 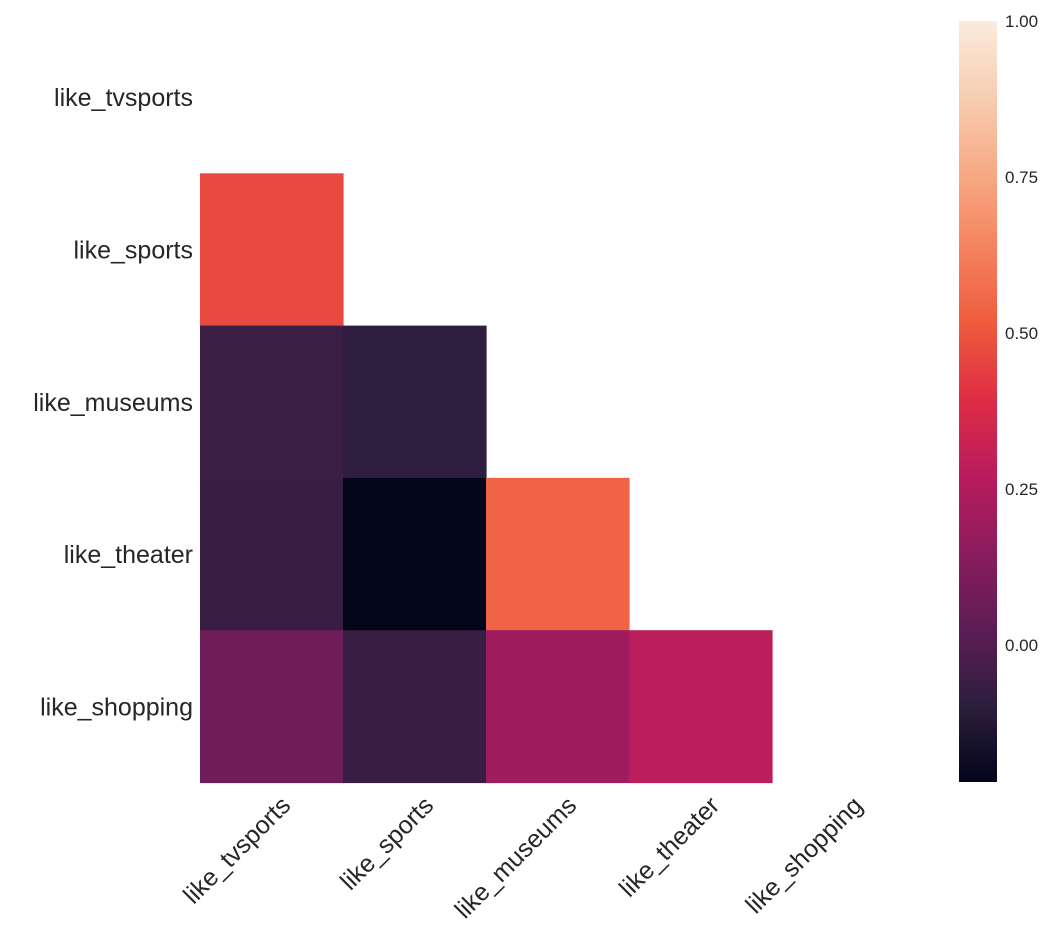 I want to click on heatmap-cell-like-museums-like-tvsports, so click(x=272, y=402).